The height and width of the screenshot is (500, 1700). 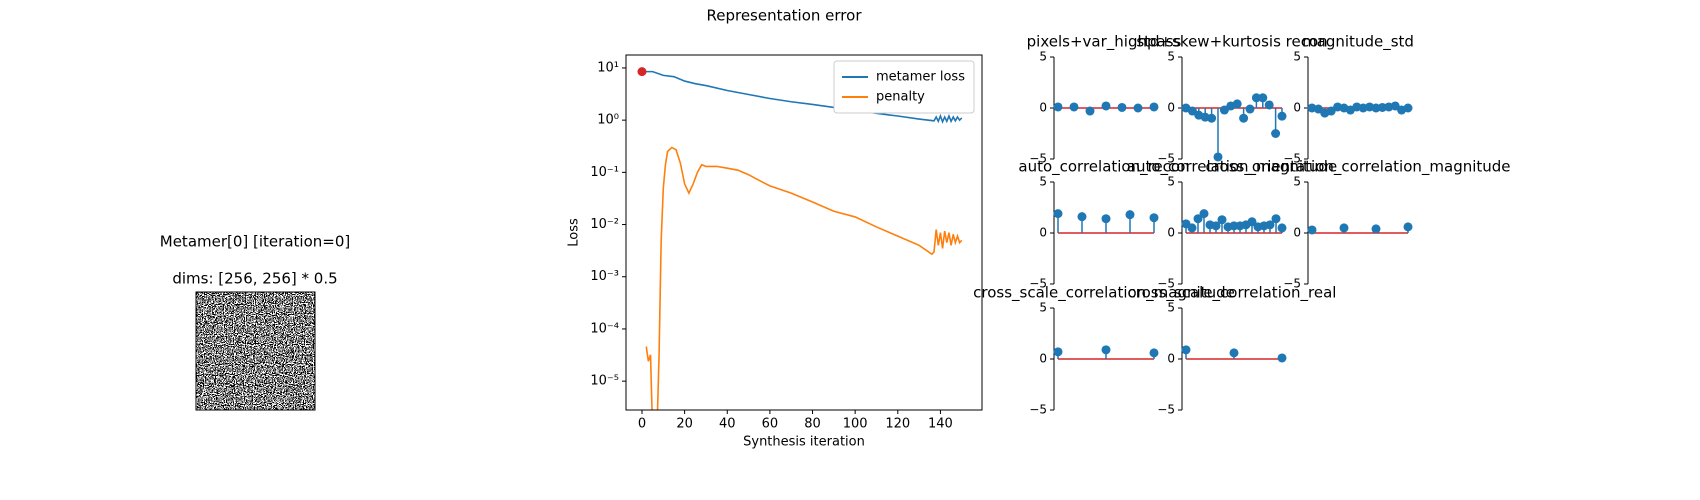 I want to click on subplot-title: std+skew+kurtosis recon, so click(x=1231, y=42).